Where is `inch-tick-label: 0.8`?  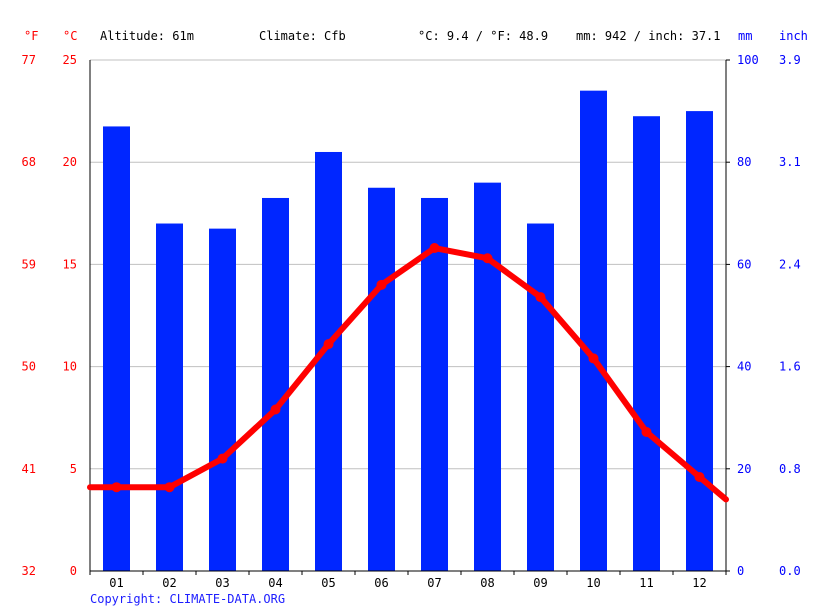
inch-tick-label: 0.8 is located at coordinates (790, 469).